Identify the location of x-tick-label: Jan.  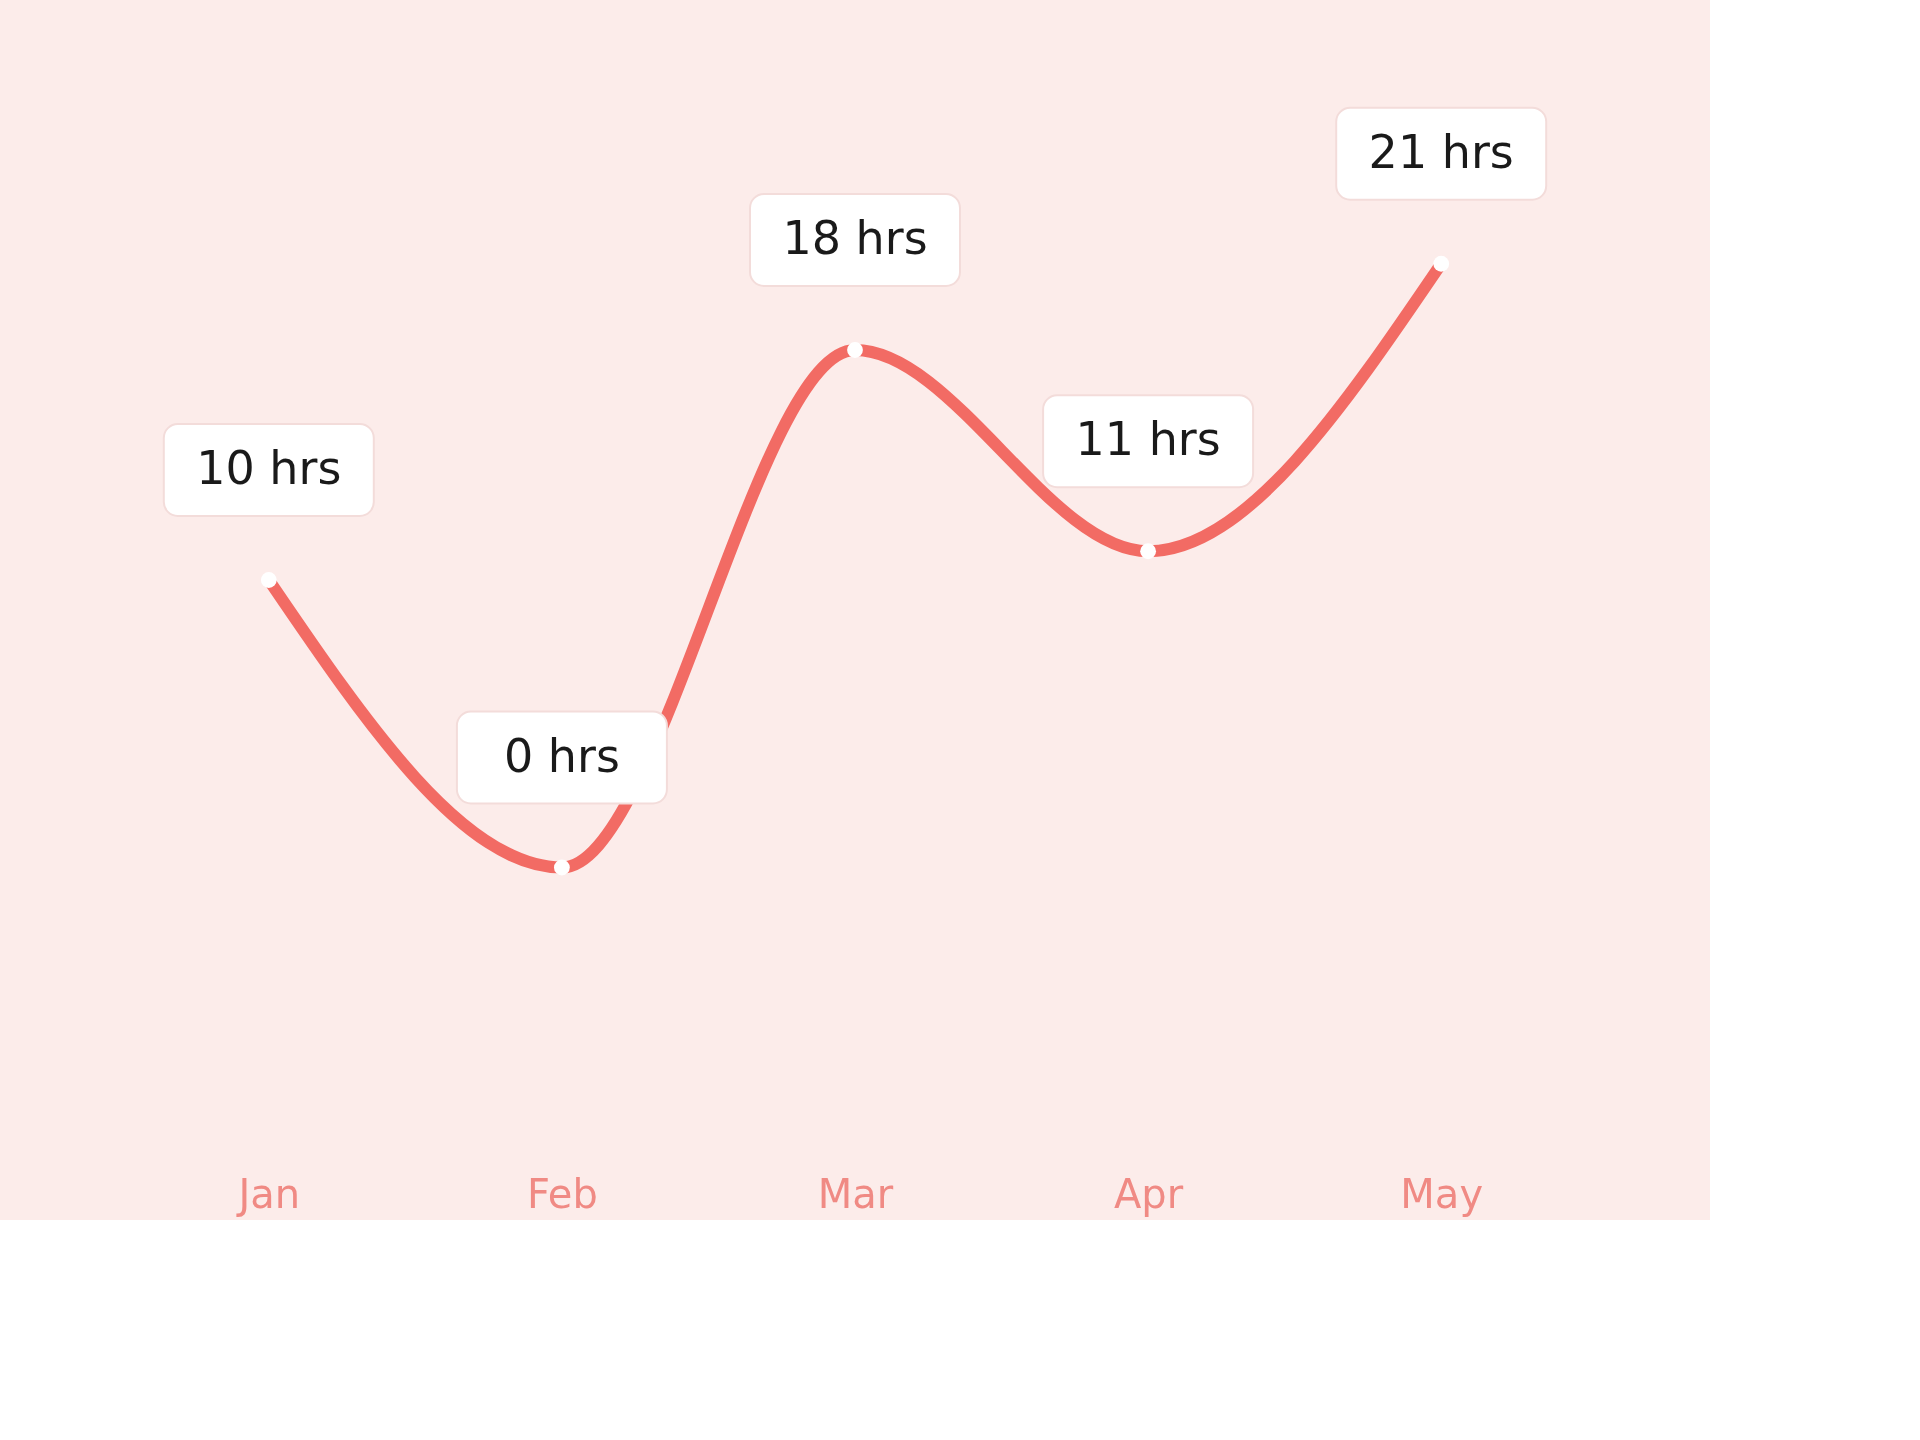
(268, 1193).